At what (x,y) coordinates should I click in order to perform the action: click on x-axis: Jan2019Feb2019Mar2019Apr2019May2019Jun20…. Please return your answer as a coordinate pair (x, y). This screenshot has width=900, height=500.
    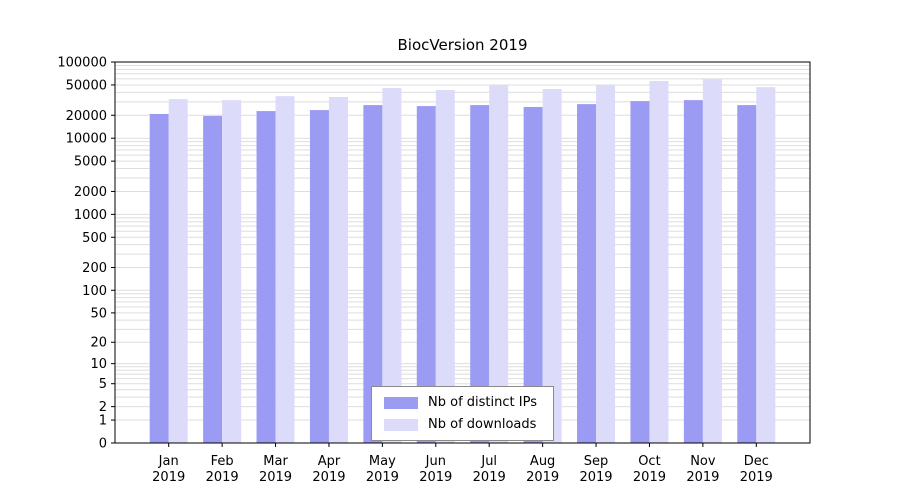
    Looking at the image, I should click on (462, 464).